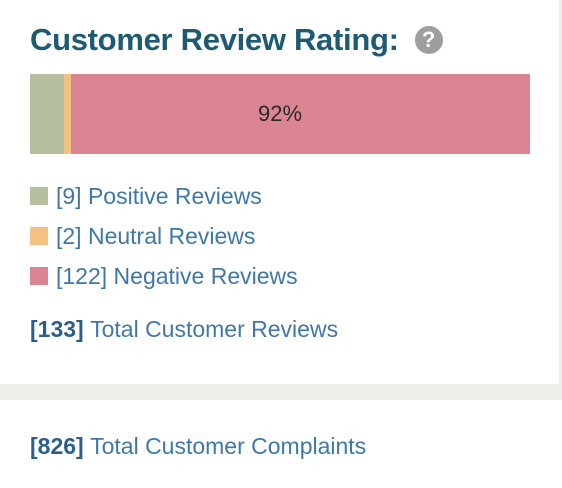  I want to click on legend-item-positive: [9] Positive Reviews, so click(164, 196).